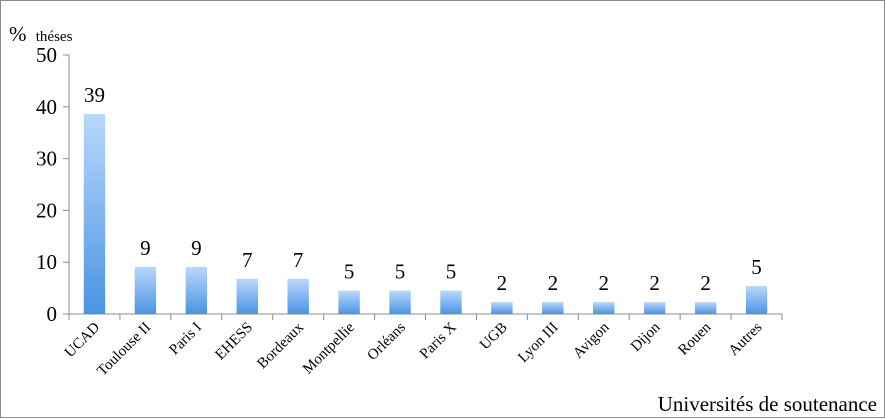 Image resolution: width=885 pixels, height=419 pixels. I want to click on category-label: EHESS, so click(234, 342).